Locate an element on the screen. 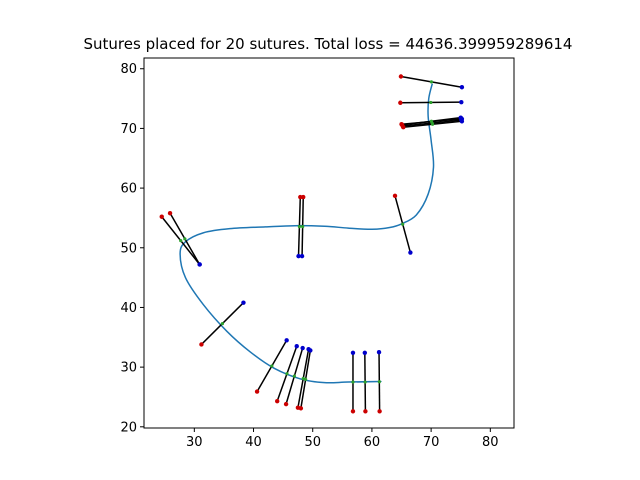 The height and width of the screenshot is (480, 640). y-tick-label: 70 is located at coordinates (128, 129).